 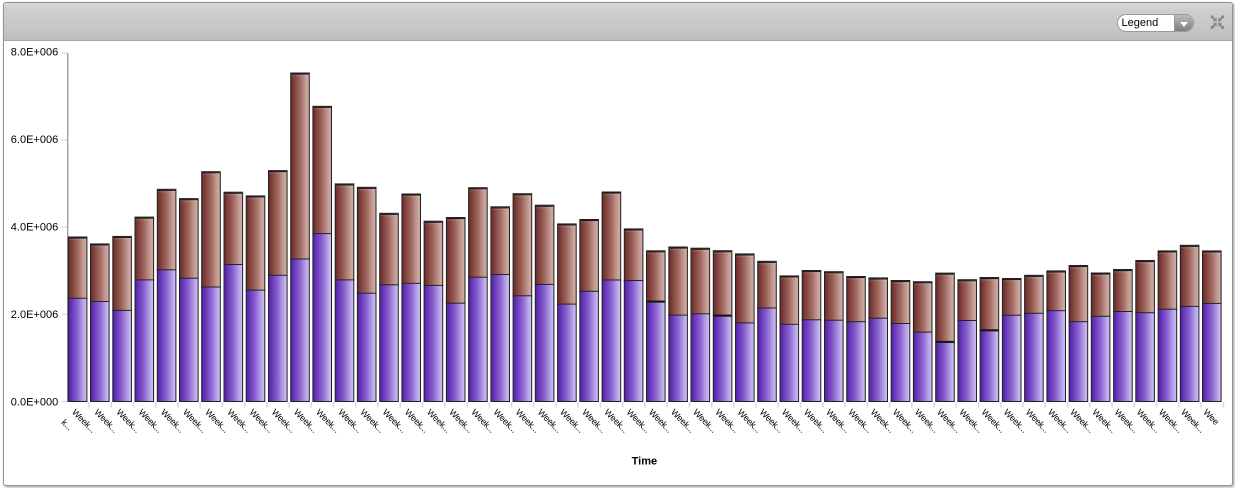 I want to click on svg-text: 6.0E+006, so click(x=34, y=140).